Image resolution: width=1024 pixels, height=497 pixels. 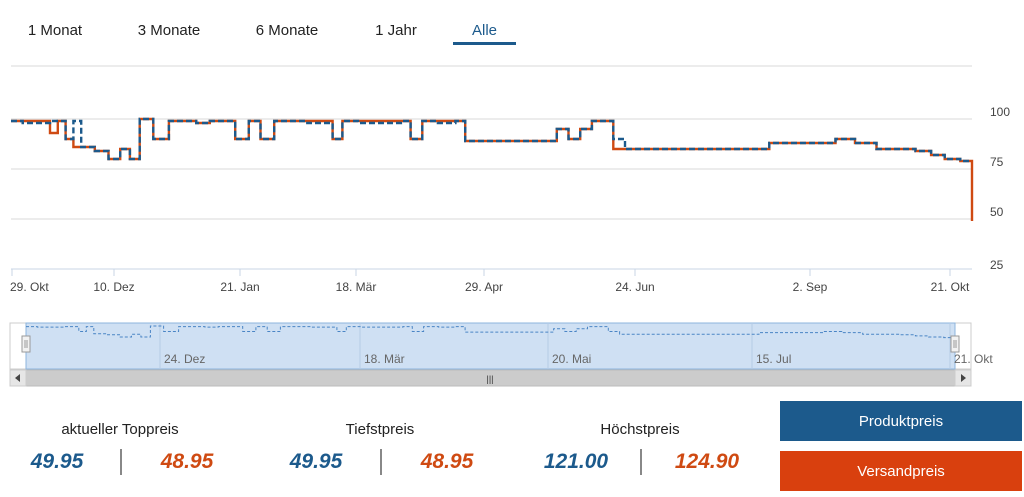 What do you see at coordinates (997, 162) in the screenshot?
I see `y-tick-label: 75` at bounding box center [997, 162].